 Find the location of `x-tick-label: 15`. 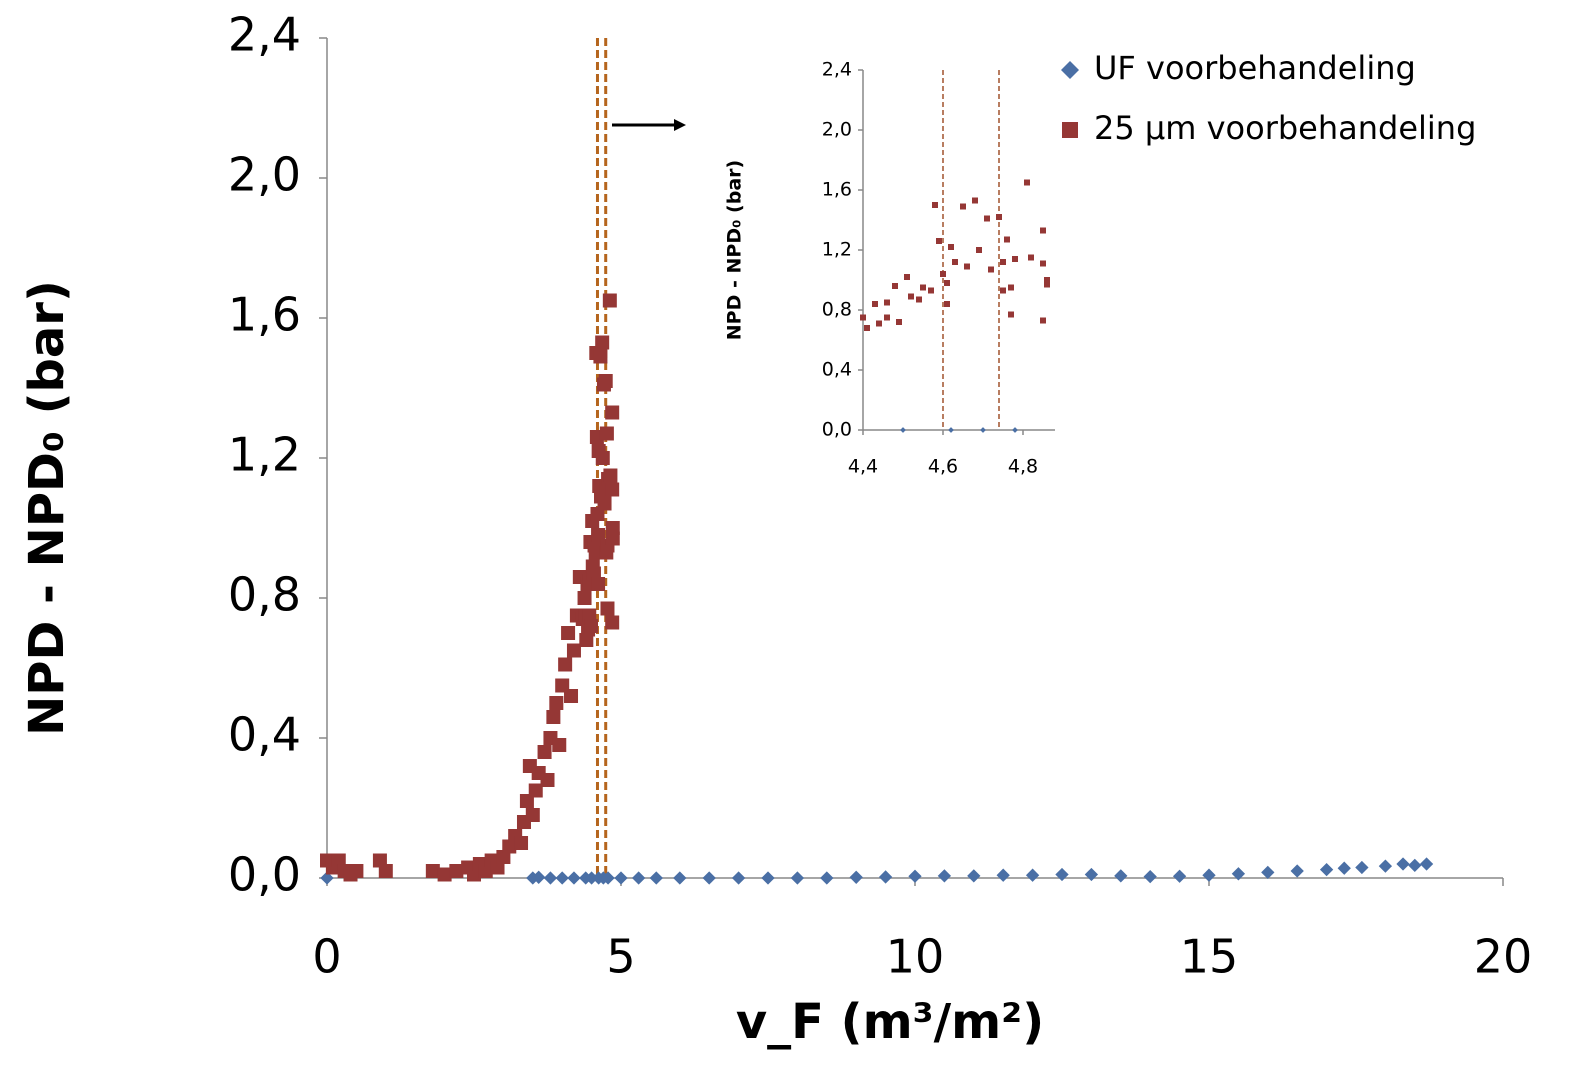

x-tick-label: 15 is located at coordinates (1209, 957).